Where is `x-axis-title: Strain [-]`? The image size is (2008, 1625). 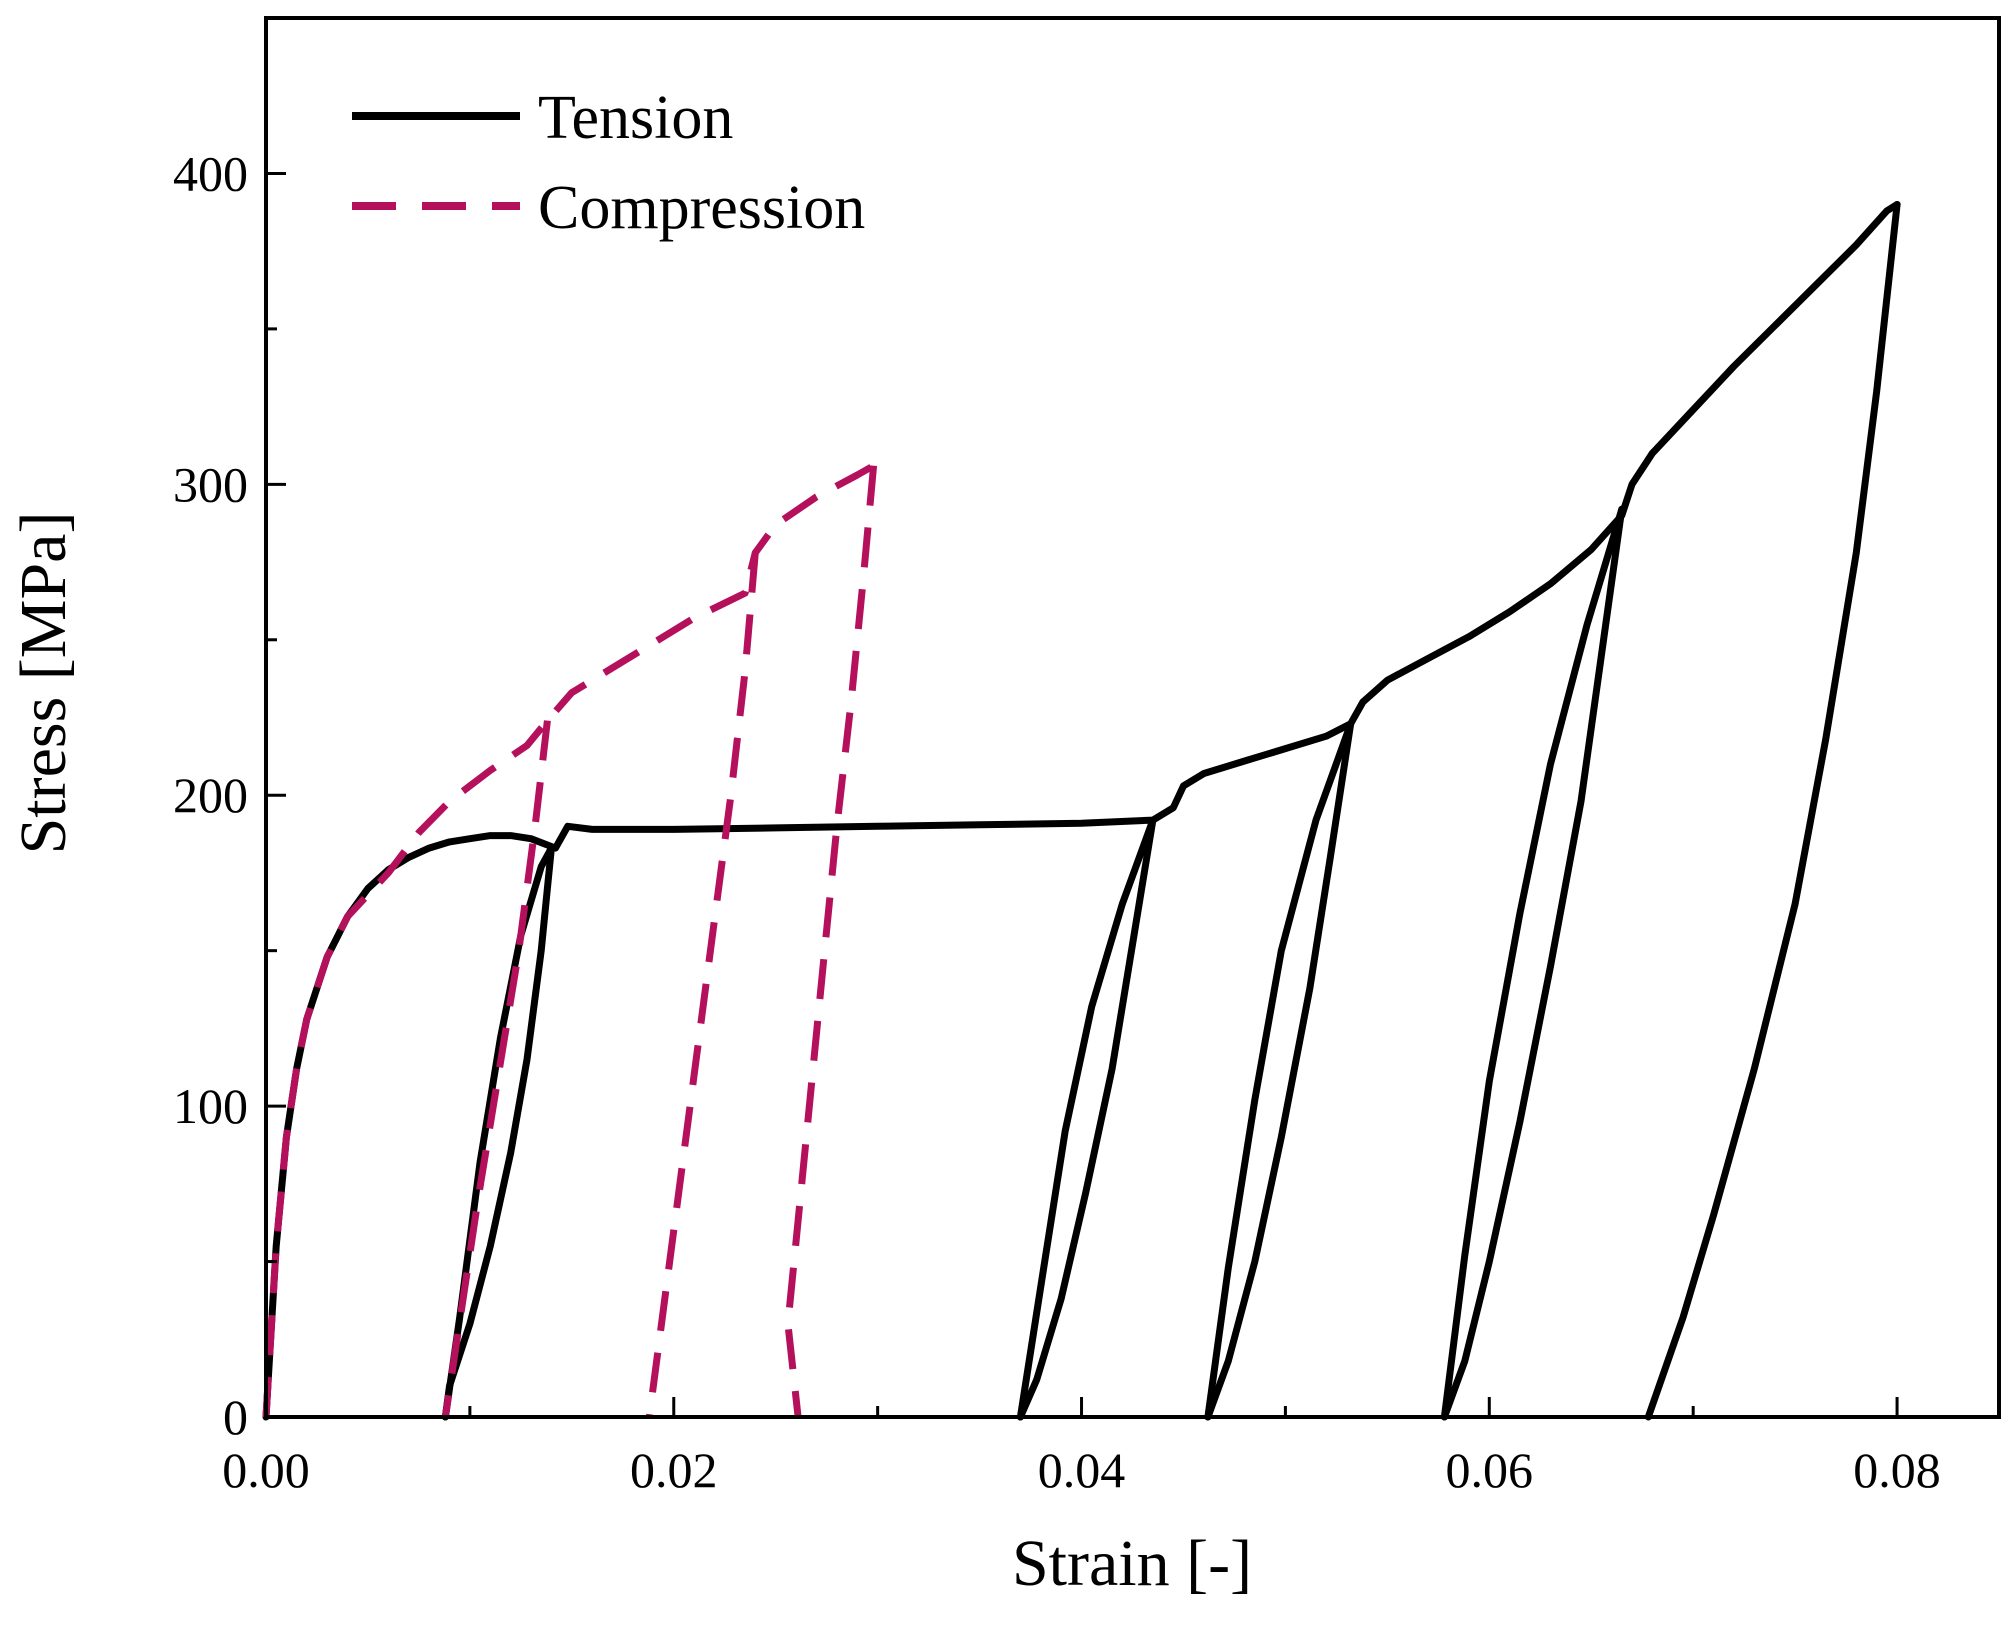
x-axis-title: Strain [-] is located at coordinates (1132, 1563).